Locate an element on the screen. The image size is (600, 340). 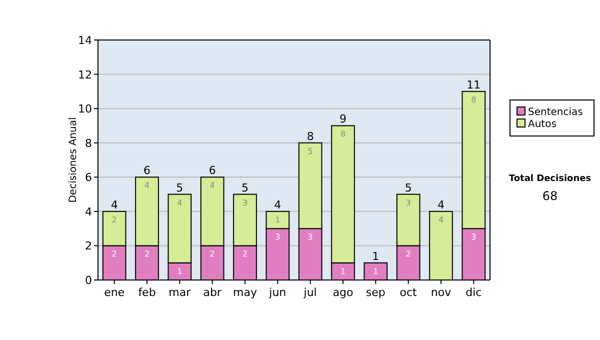
text: Total Decisiones is located at coordinates (550, 179).